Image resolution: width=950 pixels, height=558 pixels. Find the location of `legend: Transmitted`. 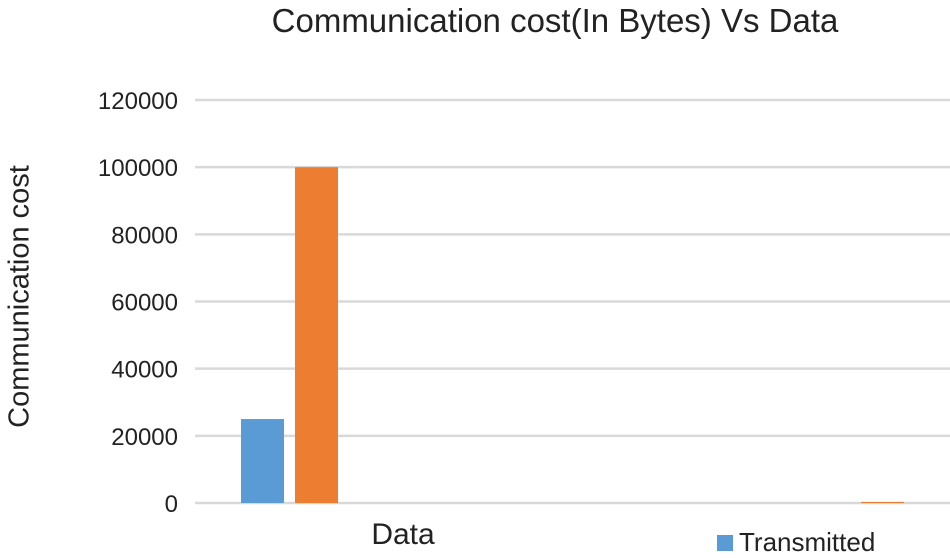

legend: Transmitted is located at coordinates (796, 542).